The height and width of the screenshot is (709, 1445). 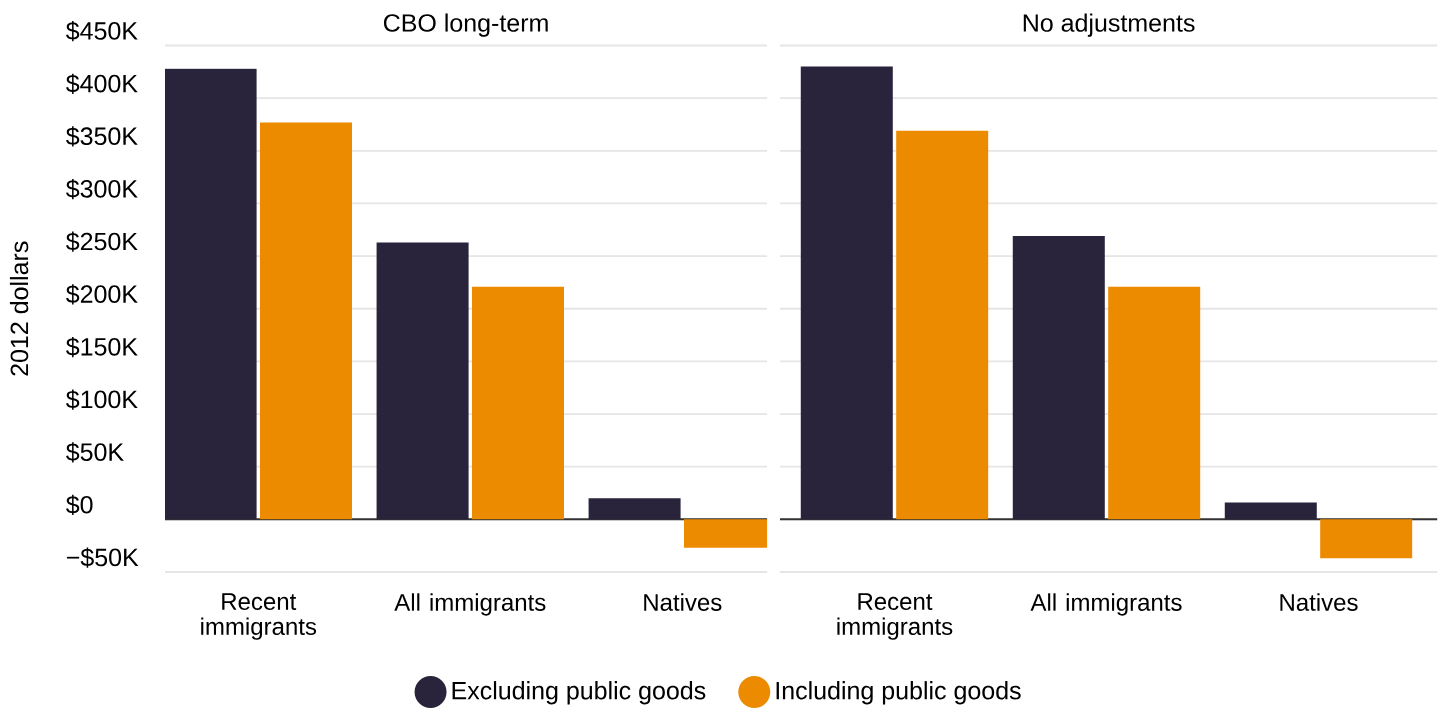 I want to click on y-tick-label: $300K, so click(x=102, y=189).